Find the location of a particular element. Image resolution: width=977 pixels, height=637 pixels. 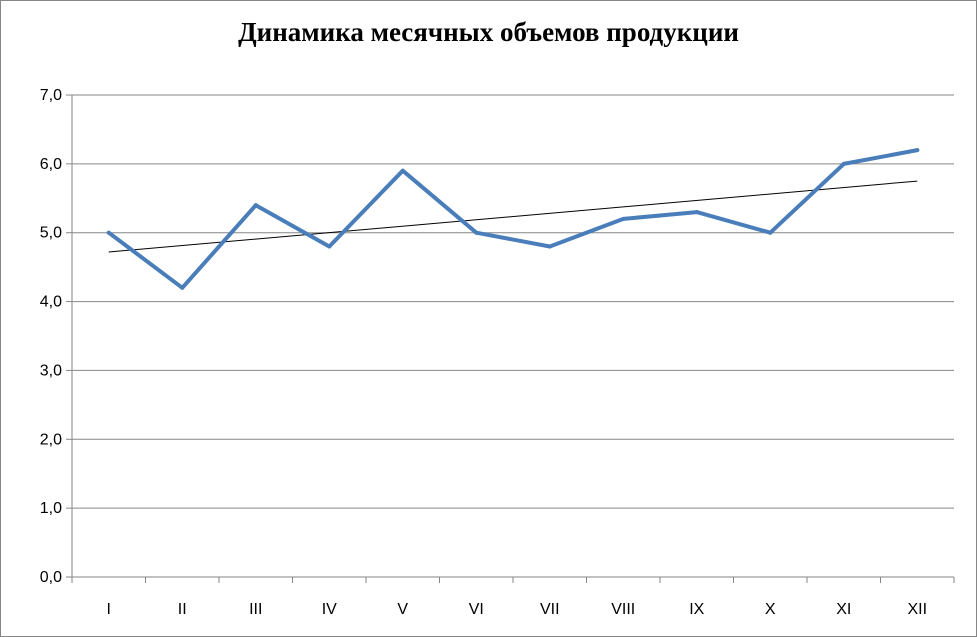

y-tick-label: 5,0 is located at coordinates (51, 233).